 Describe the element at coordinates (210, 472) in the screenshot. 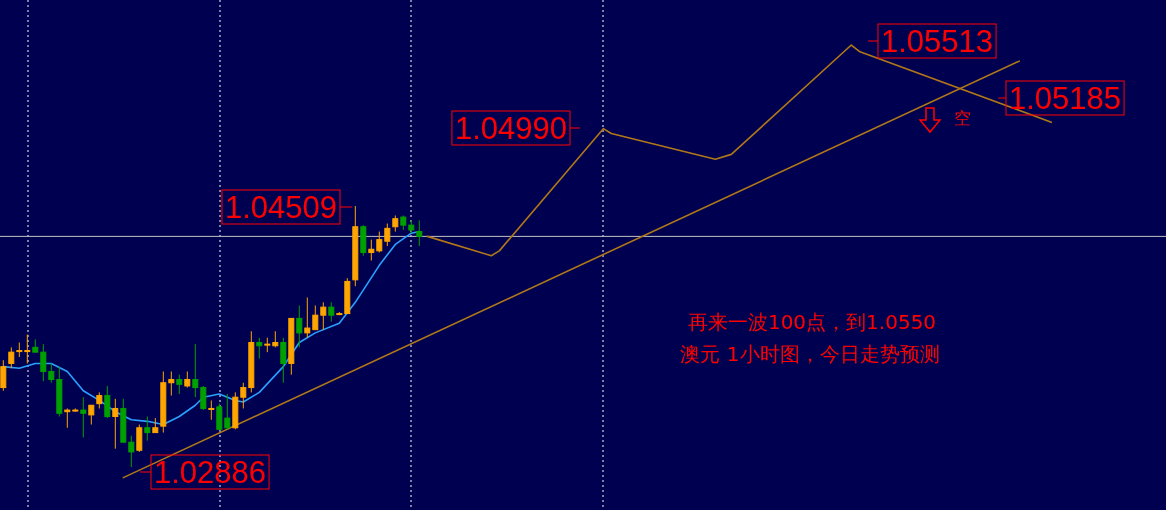

I see `annotation: 1.02886` at that location.